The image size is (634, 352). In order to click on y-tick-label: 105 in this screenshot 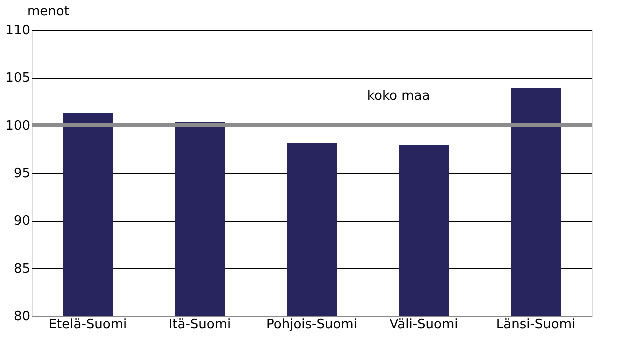, I will do `click(18, 78)`.